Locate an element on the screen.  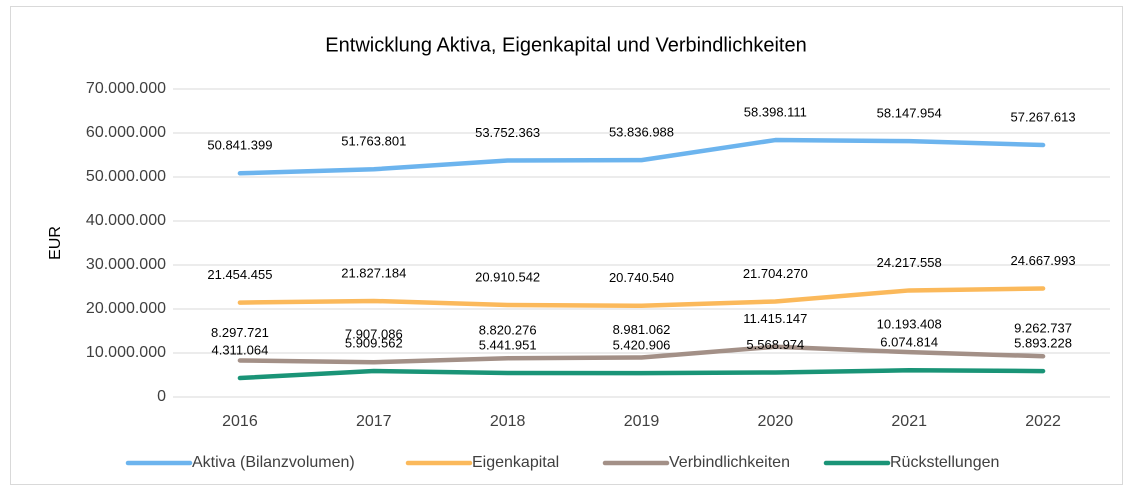
data-label: 58.147.954 is located at coordinates (909, 113).